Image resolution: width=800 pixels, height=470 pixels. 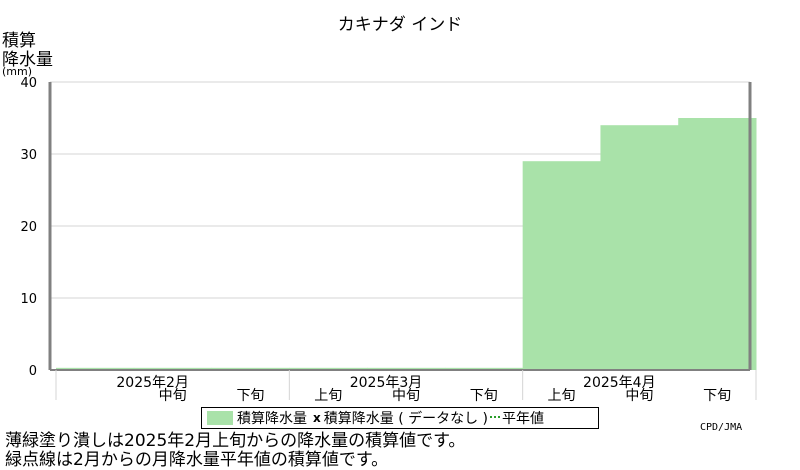 I want to click on legend-missing-label: 積算降水量 ( データなし ), so click(x=406, y=419).